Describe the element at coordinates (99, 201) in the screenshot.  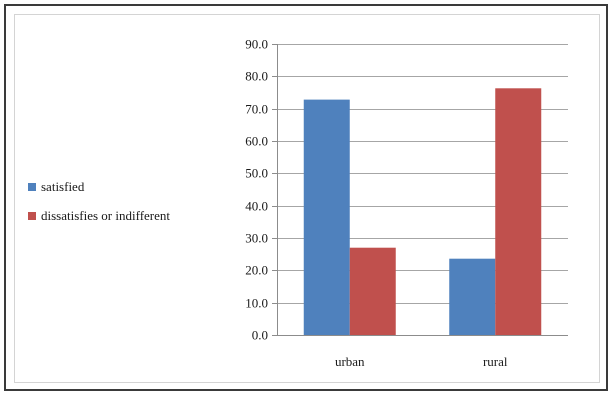
I see `legend: satisfied dissatisfies or indifferent` at that location.